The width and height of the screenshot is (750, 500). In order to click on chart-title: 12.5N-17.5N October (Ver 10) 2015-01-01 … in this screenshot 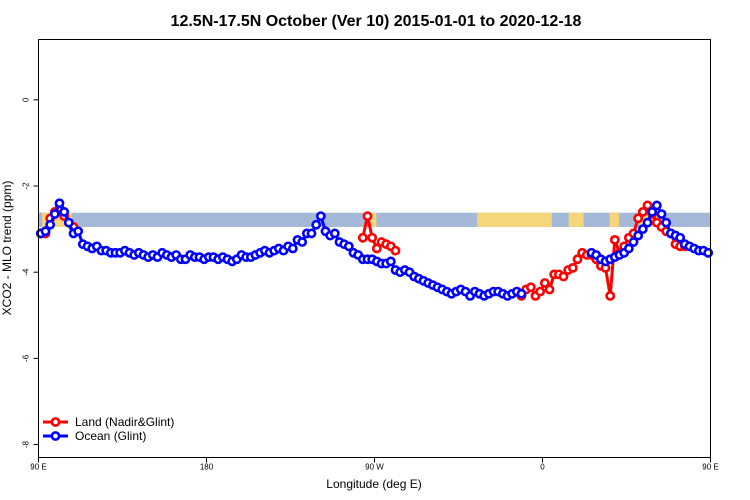, I will do `click(376, 21)`.